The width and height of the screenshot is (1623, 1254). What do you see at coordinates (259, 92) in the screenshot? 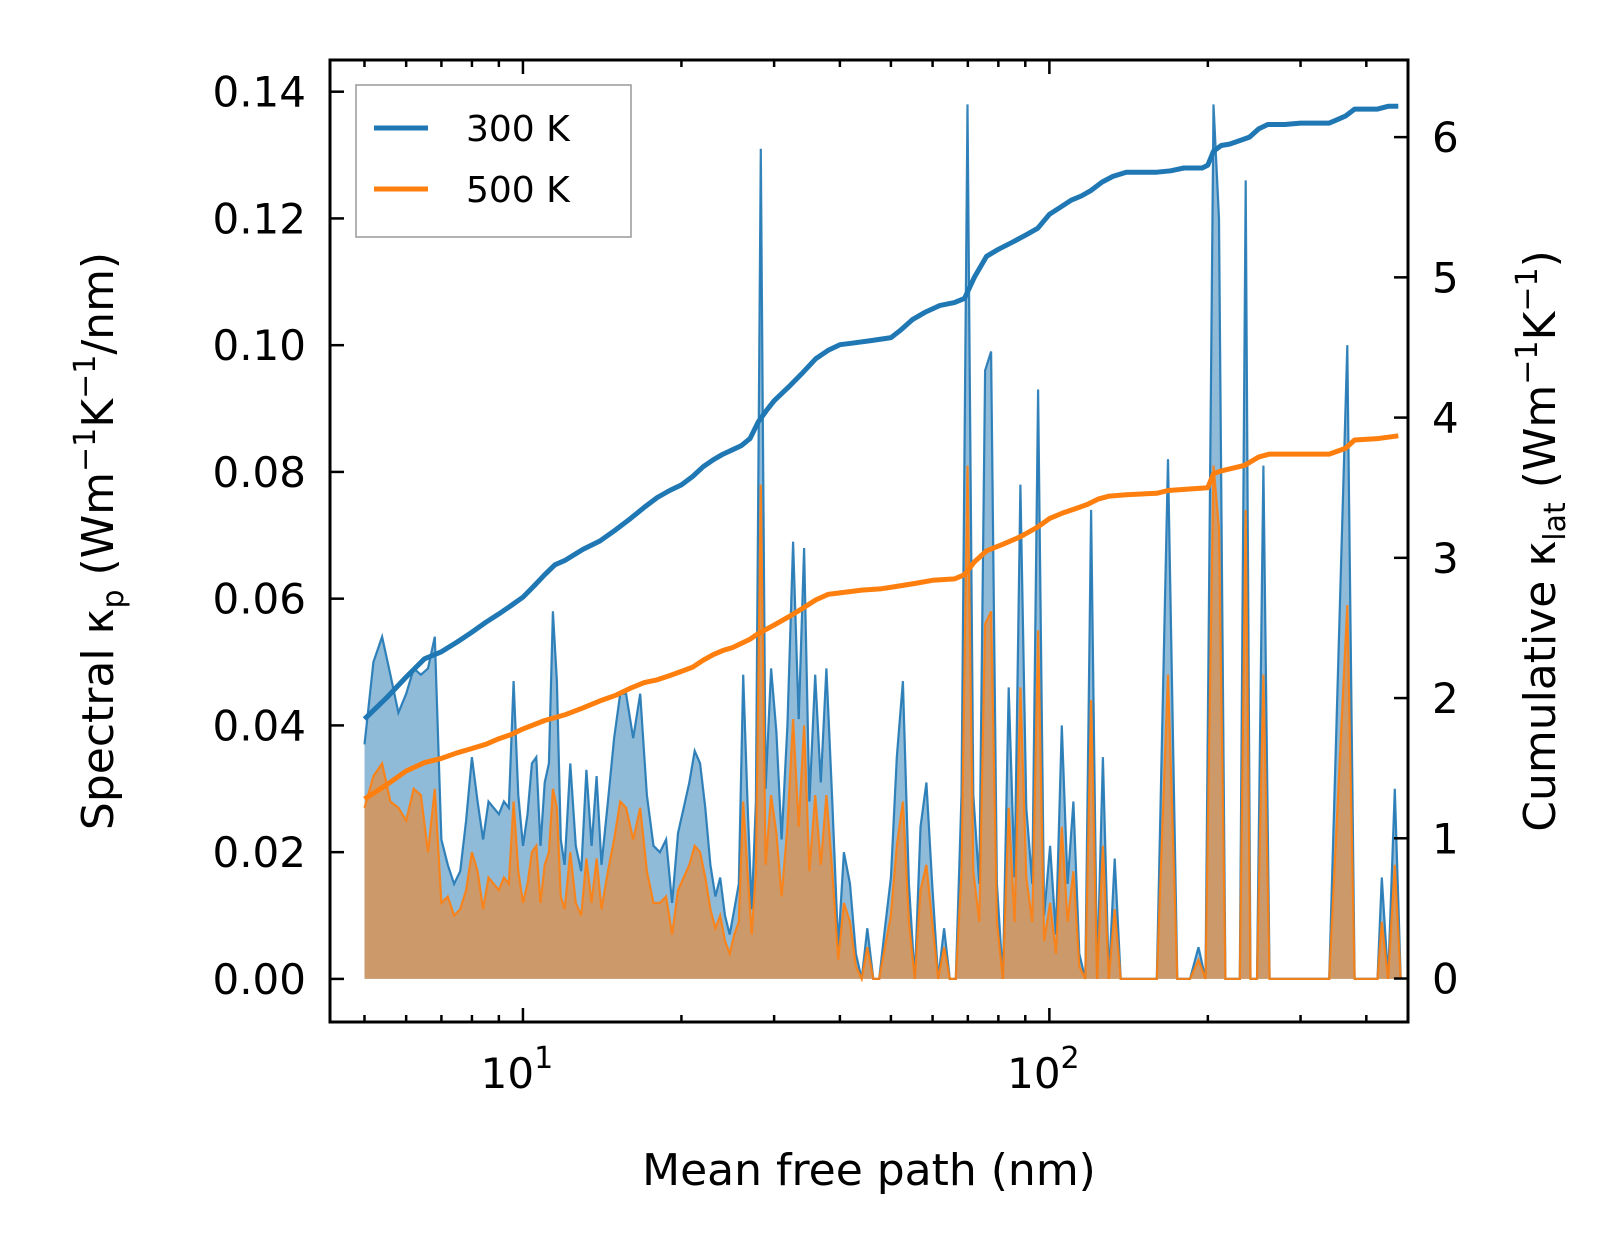
I see `y-left-tick-label: 0.14` at bounding box center [259, 92].